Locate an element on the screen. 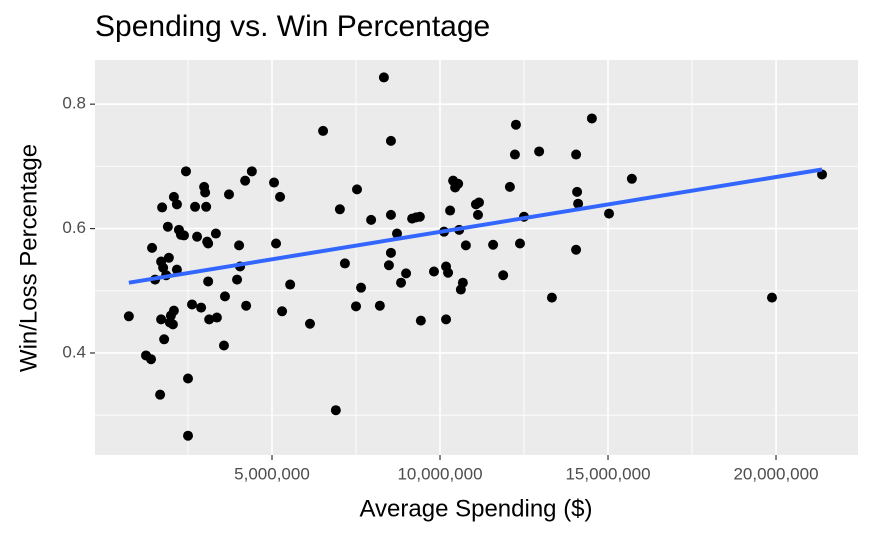 The width and height of the screenshot is (872, 538). x-axis-title: Average Spending ($) is located at coordinates (475, 508).